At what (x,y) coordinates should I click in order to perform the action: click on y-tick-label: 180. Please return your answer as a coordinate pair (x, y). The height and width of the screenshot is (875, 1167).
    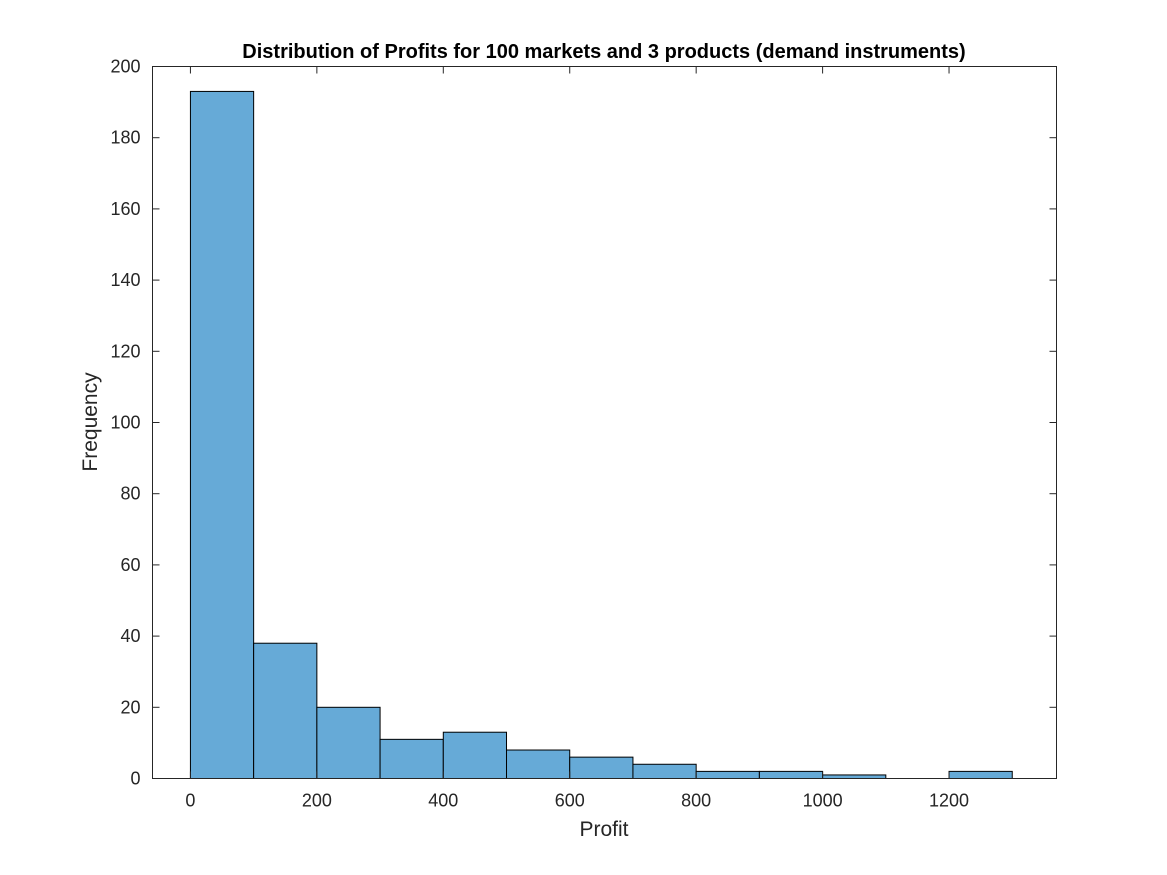
    Looking at the image, I should click on (125, 138).